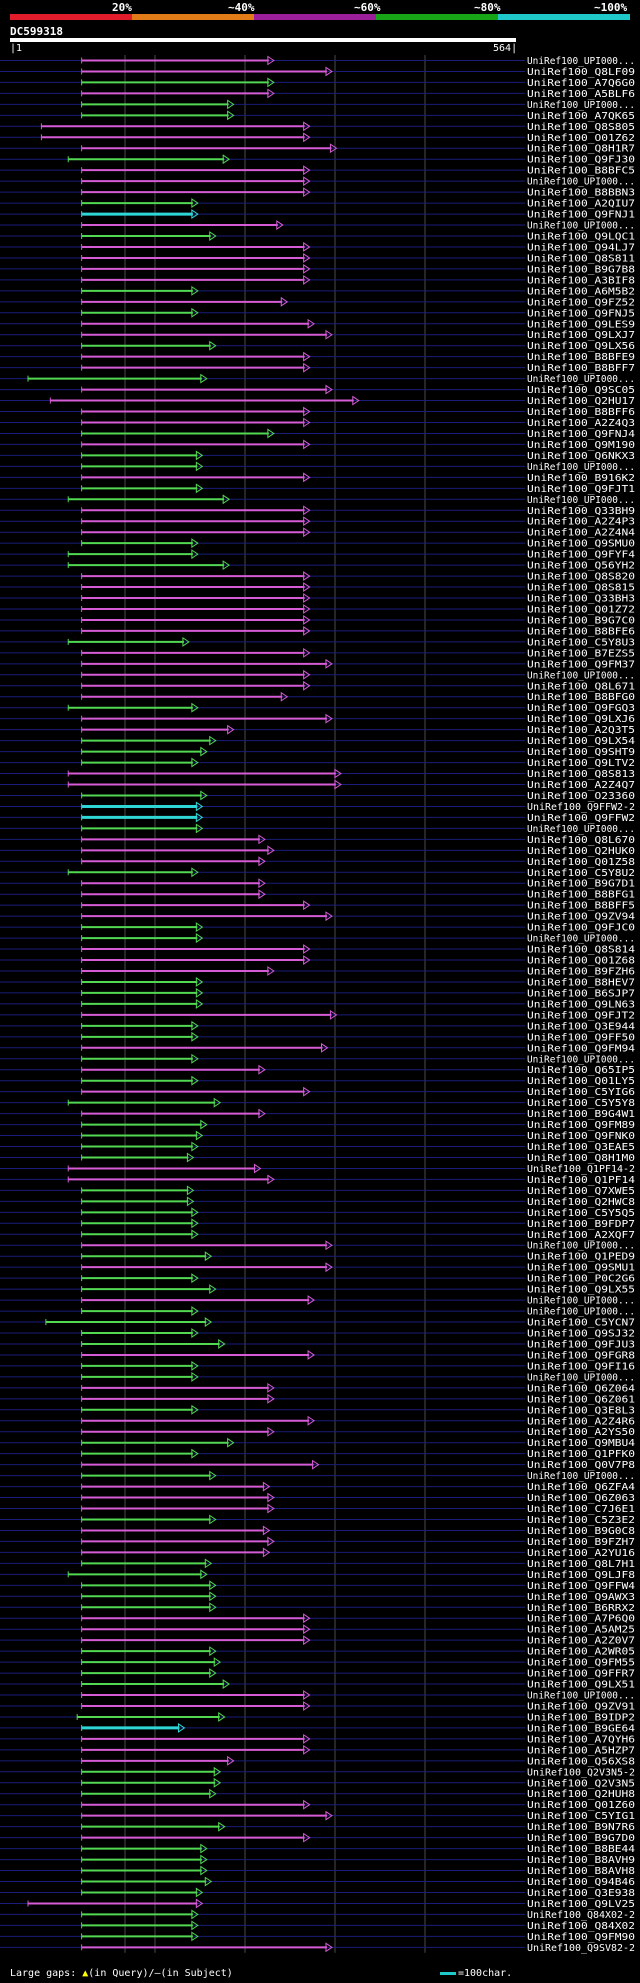 This screenshot has width=640, height=1983. Describe the element at coordinates (317, 851) in the screenshot. I see `hit-row: UniRef100_Q2HUK0` at that location.